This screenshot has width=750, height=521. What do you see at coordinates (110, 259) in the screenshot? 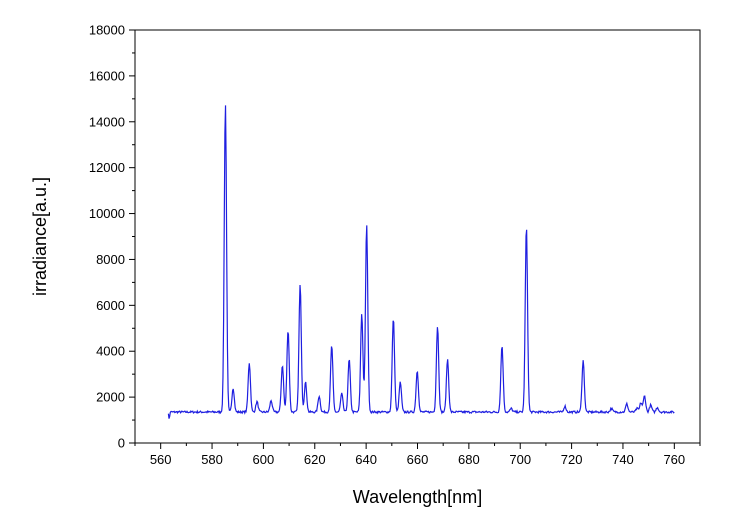
I see `y-tick-label: 8000` at bounding box center [110, 259].